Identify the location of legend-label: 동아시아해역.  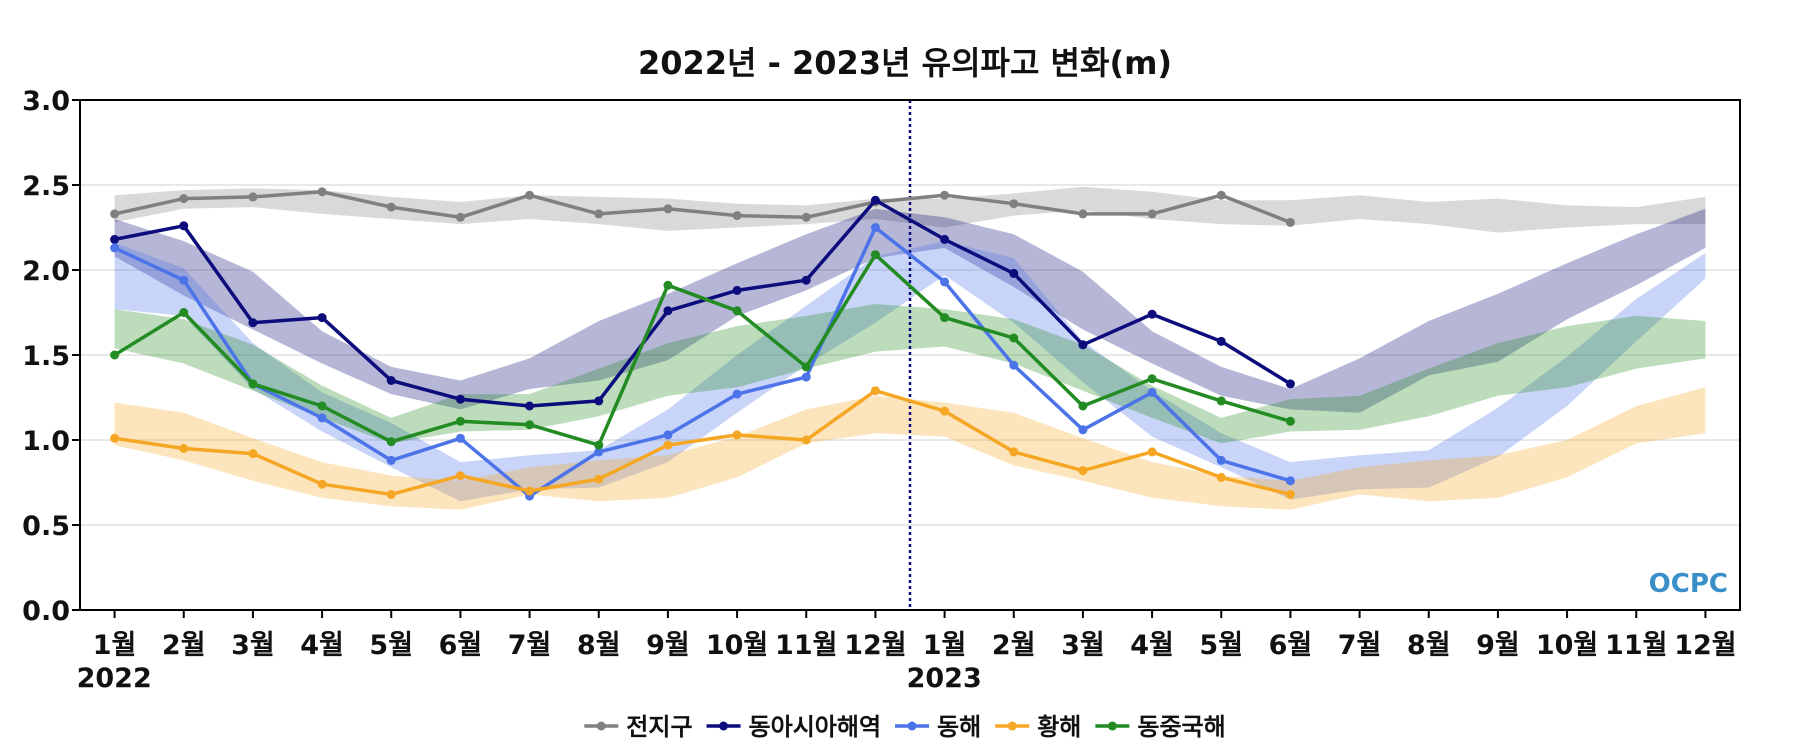
(815, 727).